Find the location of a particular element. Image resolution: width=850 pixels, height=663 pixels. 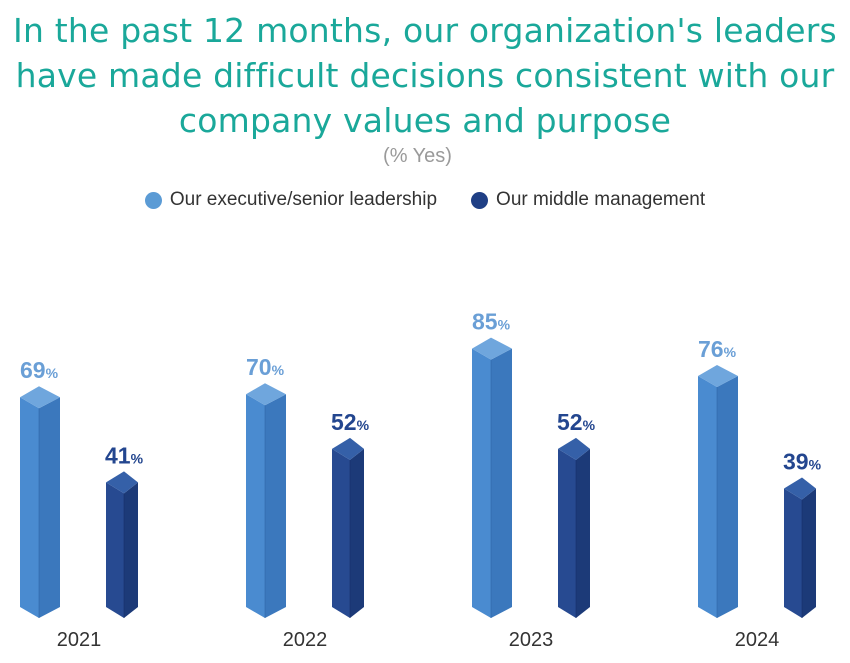

data-label-2024-s0: 76% is located at coordinates (717, 349).